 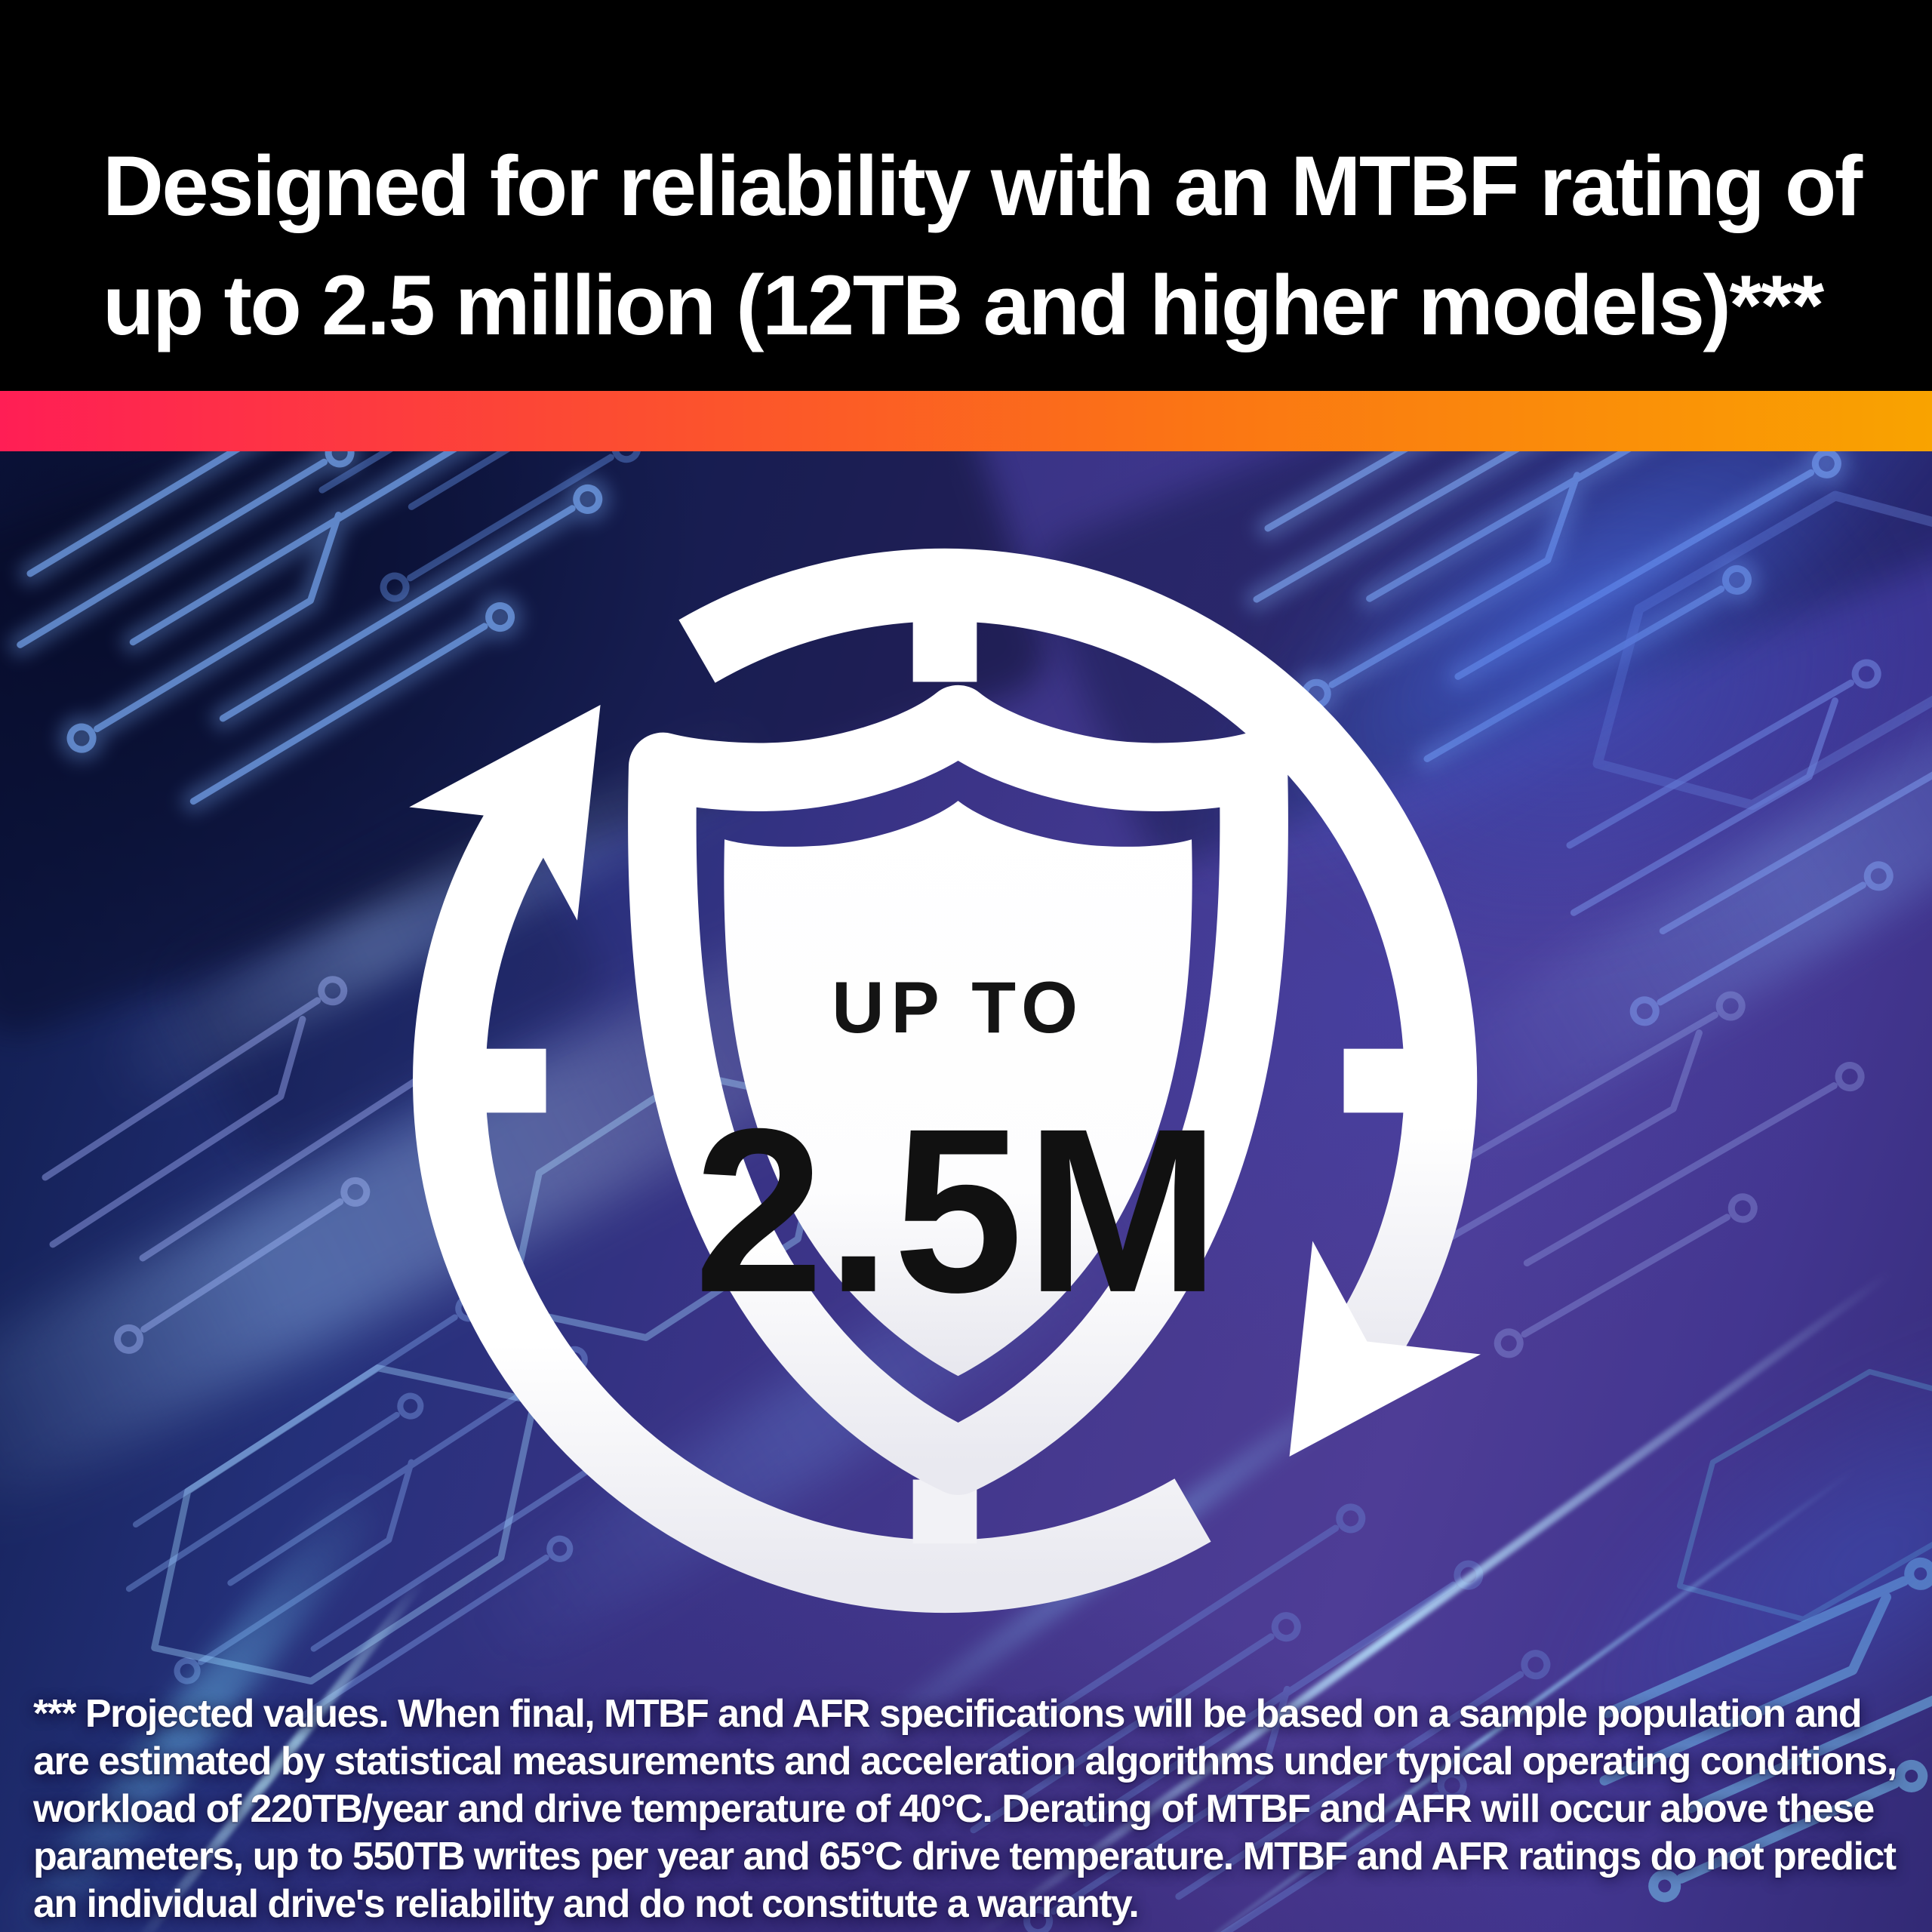 What do you see at coordinates (958, 1008) in the screenshot?
I see `badge-up-to-label: UP TO` at bounding box center [958, 1008].